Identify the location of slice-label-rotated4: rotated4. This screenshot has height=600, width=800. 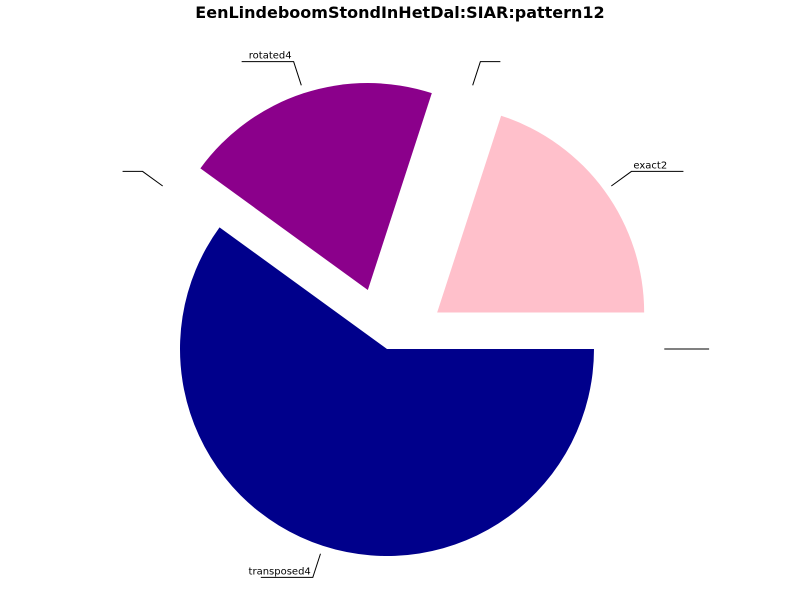
(270, 56).